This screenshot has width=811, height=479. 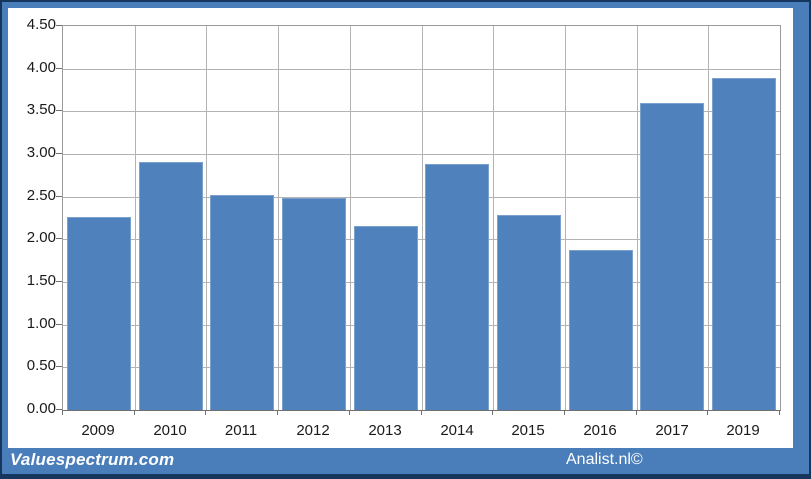 I want to click on bar-2010, so click(x=170, y=286).